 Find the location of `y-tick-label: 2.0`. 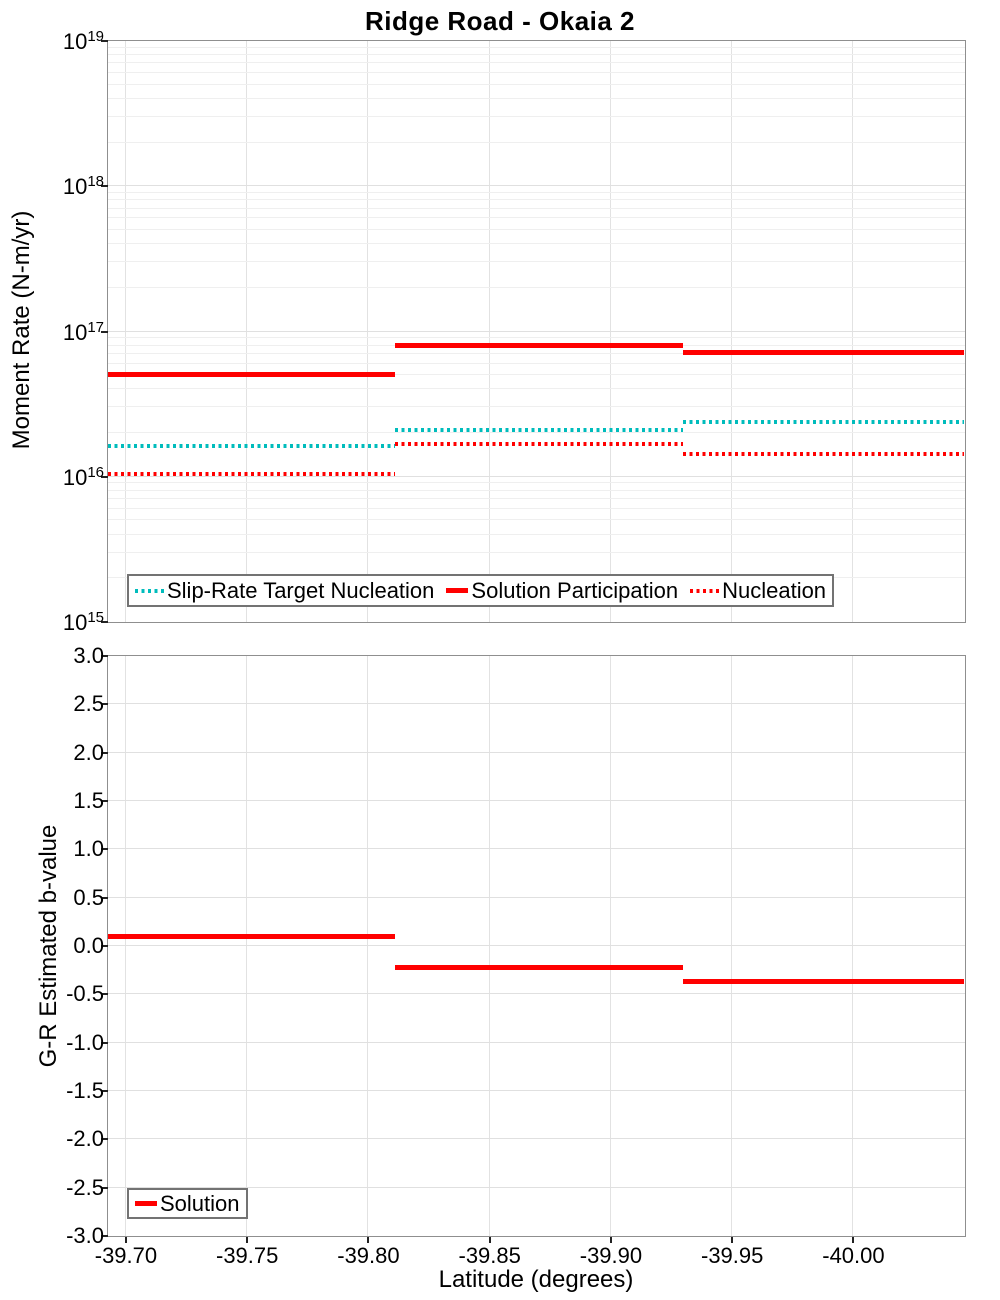

y-tick-label: 2.0 is located at coordinates (88, 752).